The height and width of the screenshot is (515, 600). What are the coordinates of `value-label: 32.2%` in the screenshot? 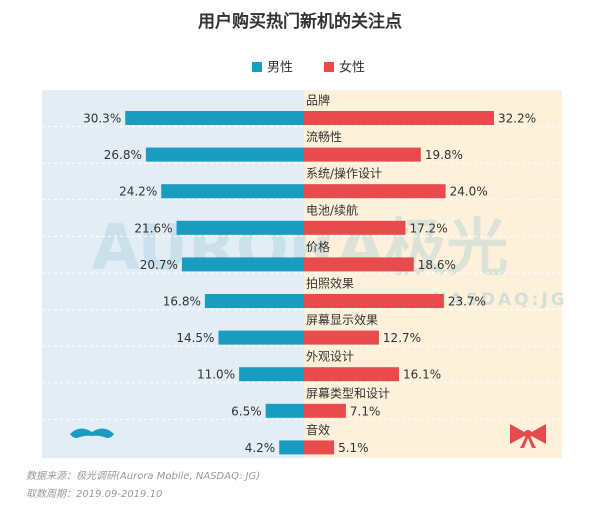 It's located at (517, 119).